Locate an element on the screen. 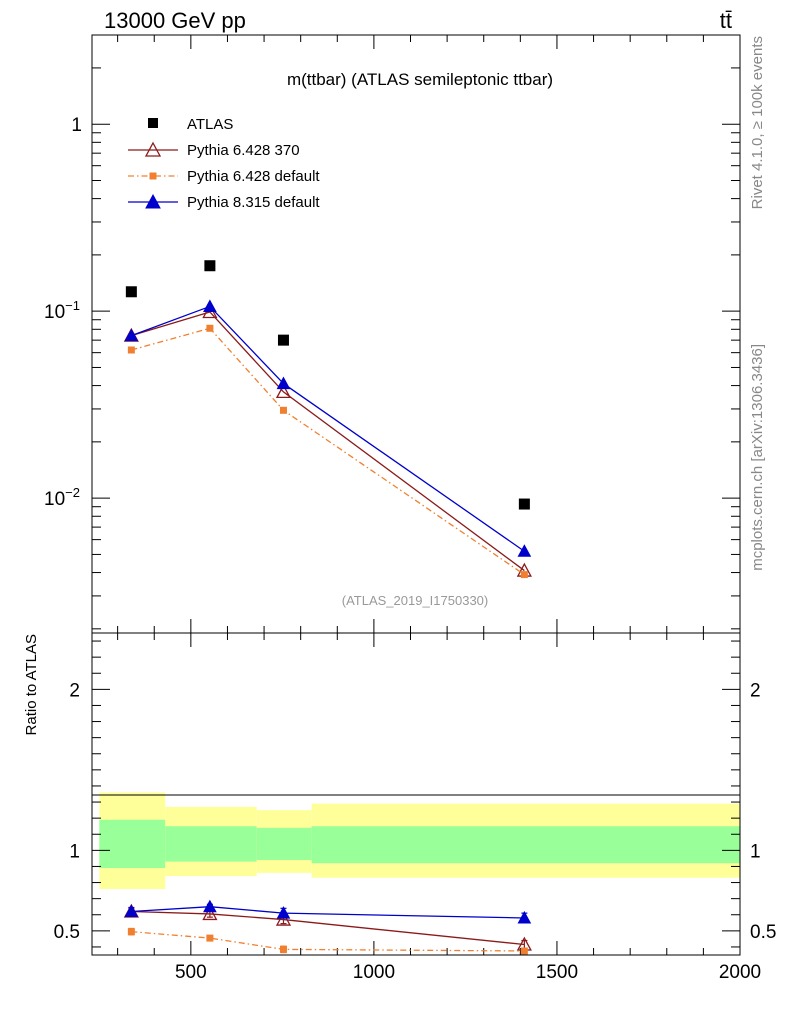  legend-pythia6-default-marker is located at coordinates (153, 176).